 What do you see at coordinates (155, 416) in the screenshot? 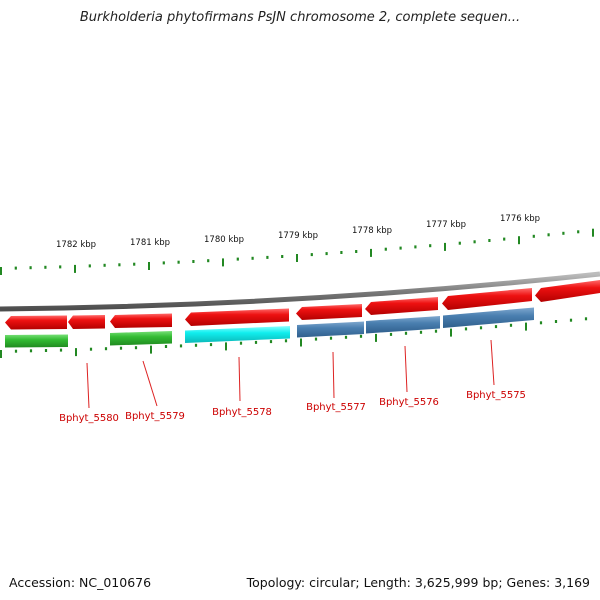
I see `gene-label: Bphyt_5579` at bounding box center [155, 416].